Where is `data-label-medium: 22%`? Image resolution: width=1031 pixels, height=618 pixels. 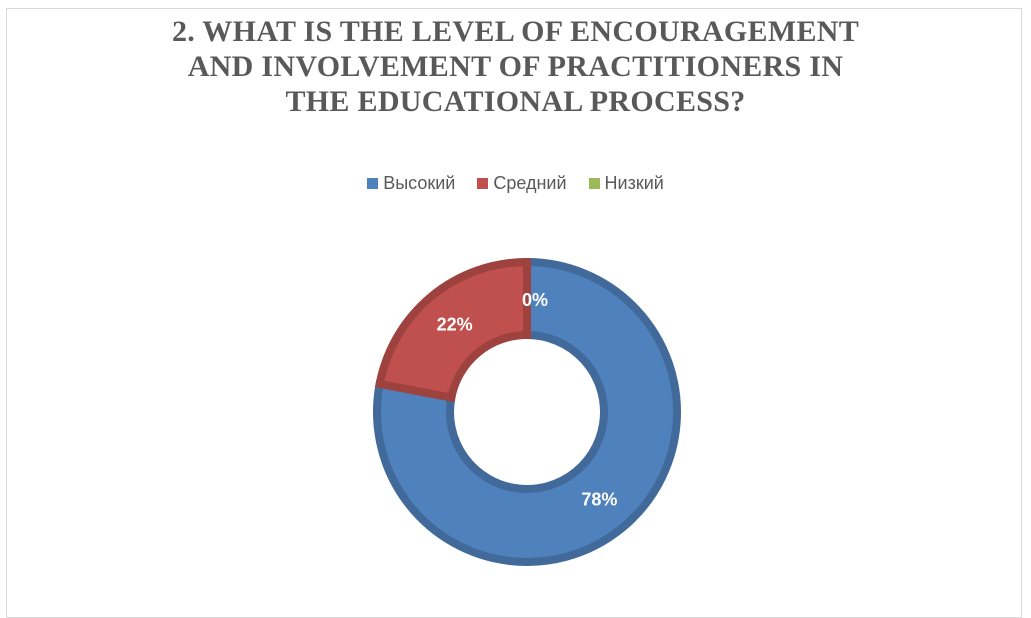
data-label-medium: 22% is located at coordinates (455, 325).